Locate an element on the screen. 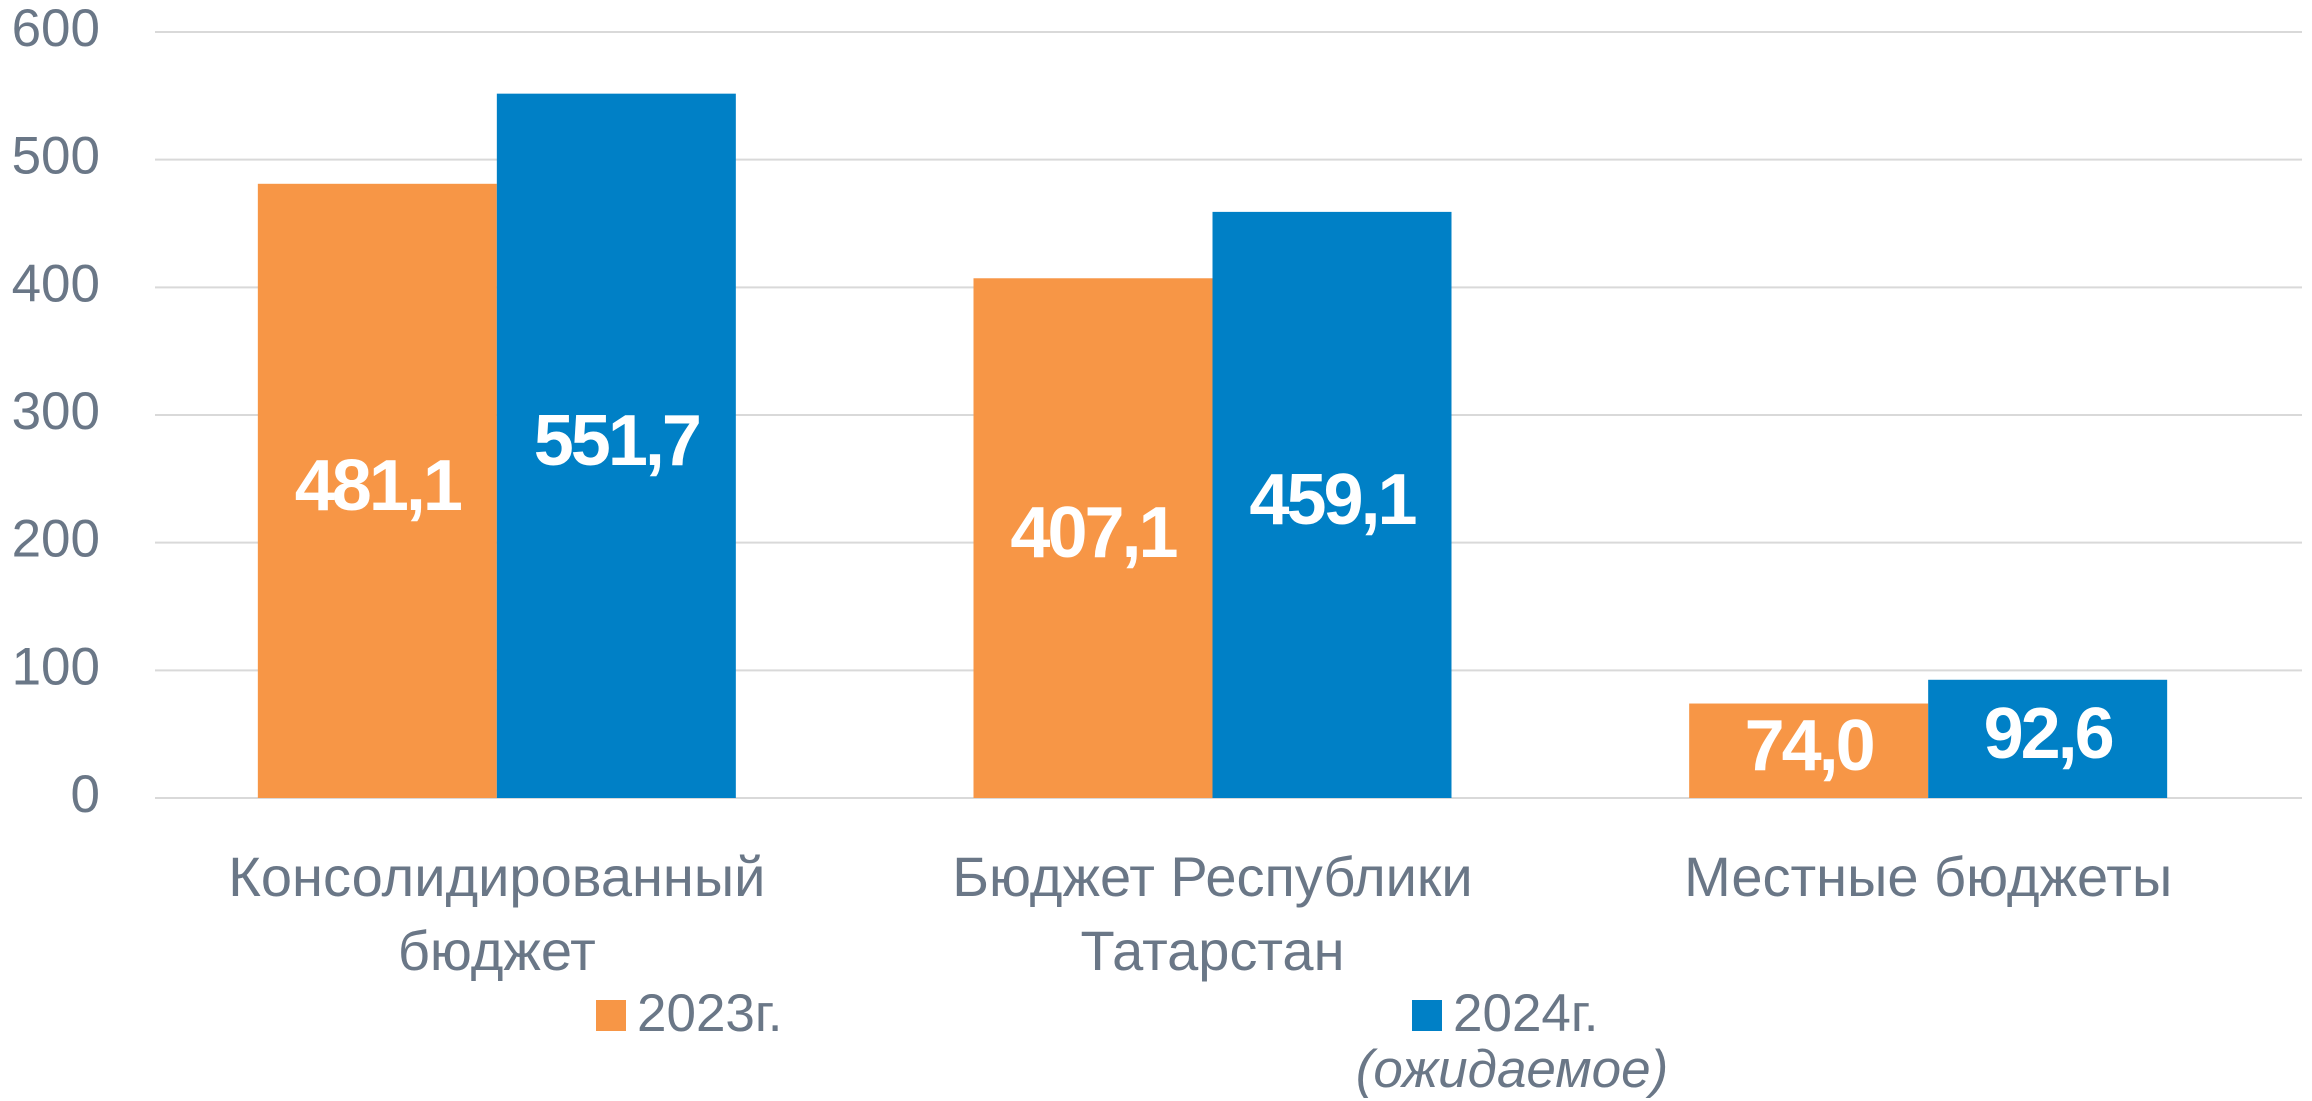 The image size is (2312, 1101). value-label: 92,6 is located at coordinates (2048, 734).